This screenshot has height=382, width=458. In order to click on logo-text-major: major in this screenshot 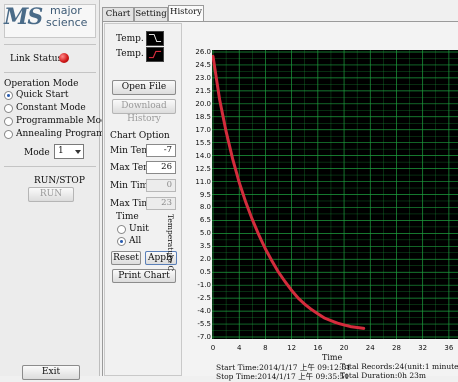, I will do `click(66, 10)`.